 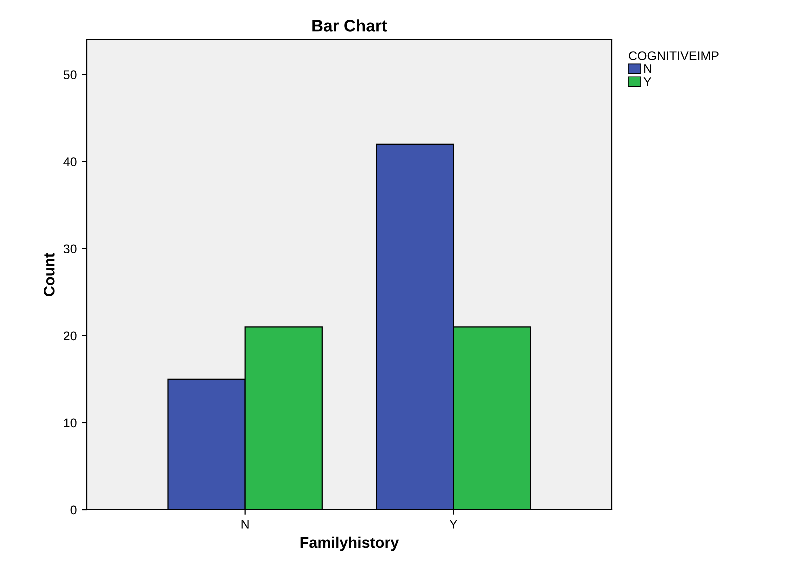 What do you see at coordinates (70, 249) in the screenshot?
I see `y-tick-label: 30` at bounding box center [70, 249].